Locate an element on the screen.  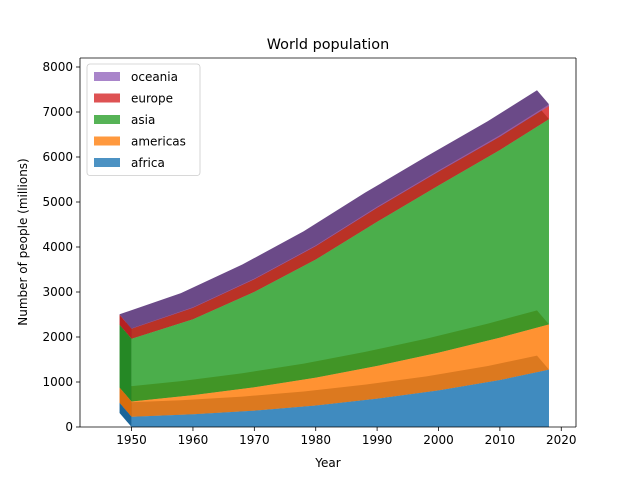
africa-side-face is located at coordinates (125, 414).